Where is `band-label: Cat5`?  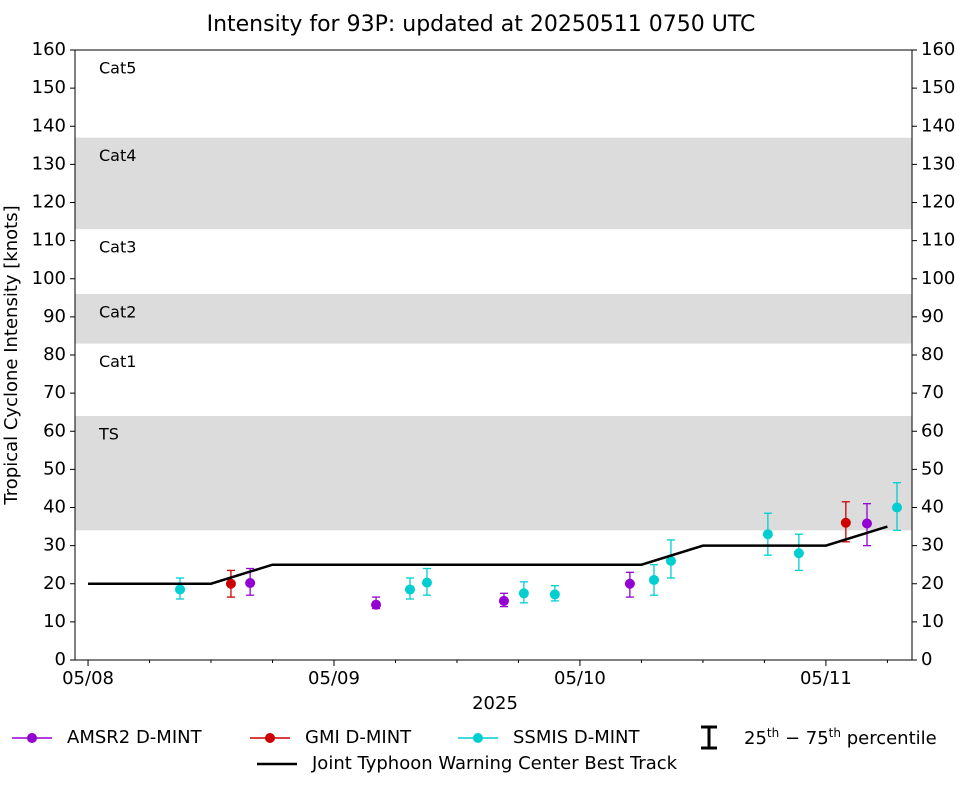
band-label: Cat5 is located at coordinates (117, 68).